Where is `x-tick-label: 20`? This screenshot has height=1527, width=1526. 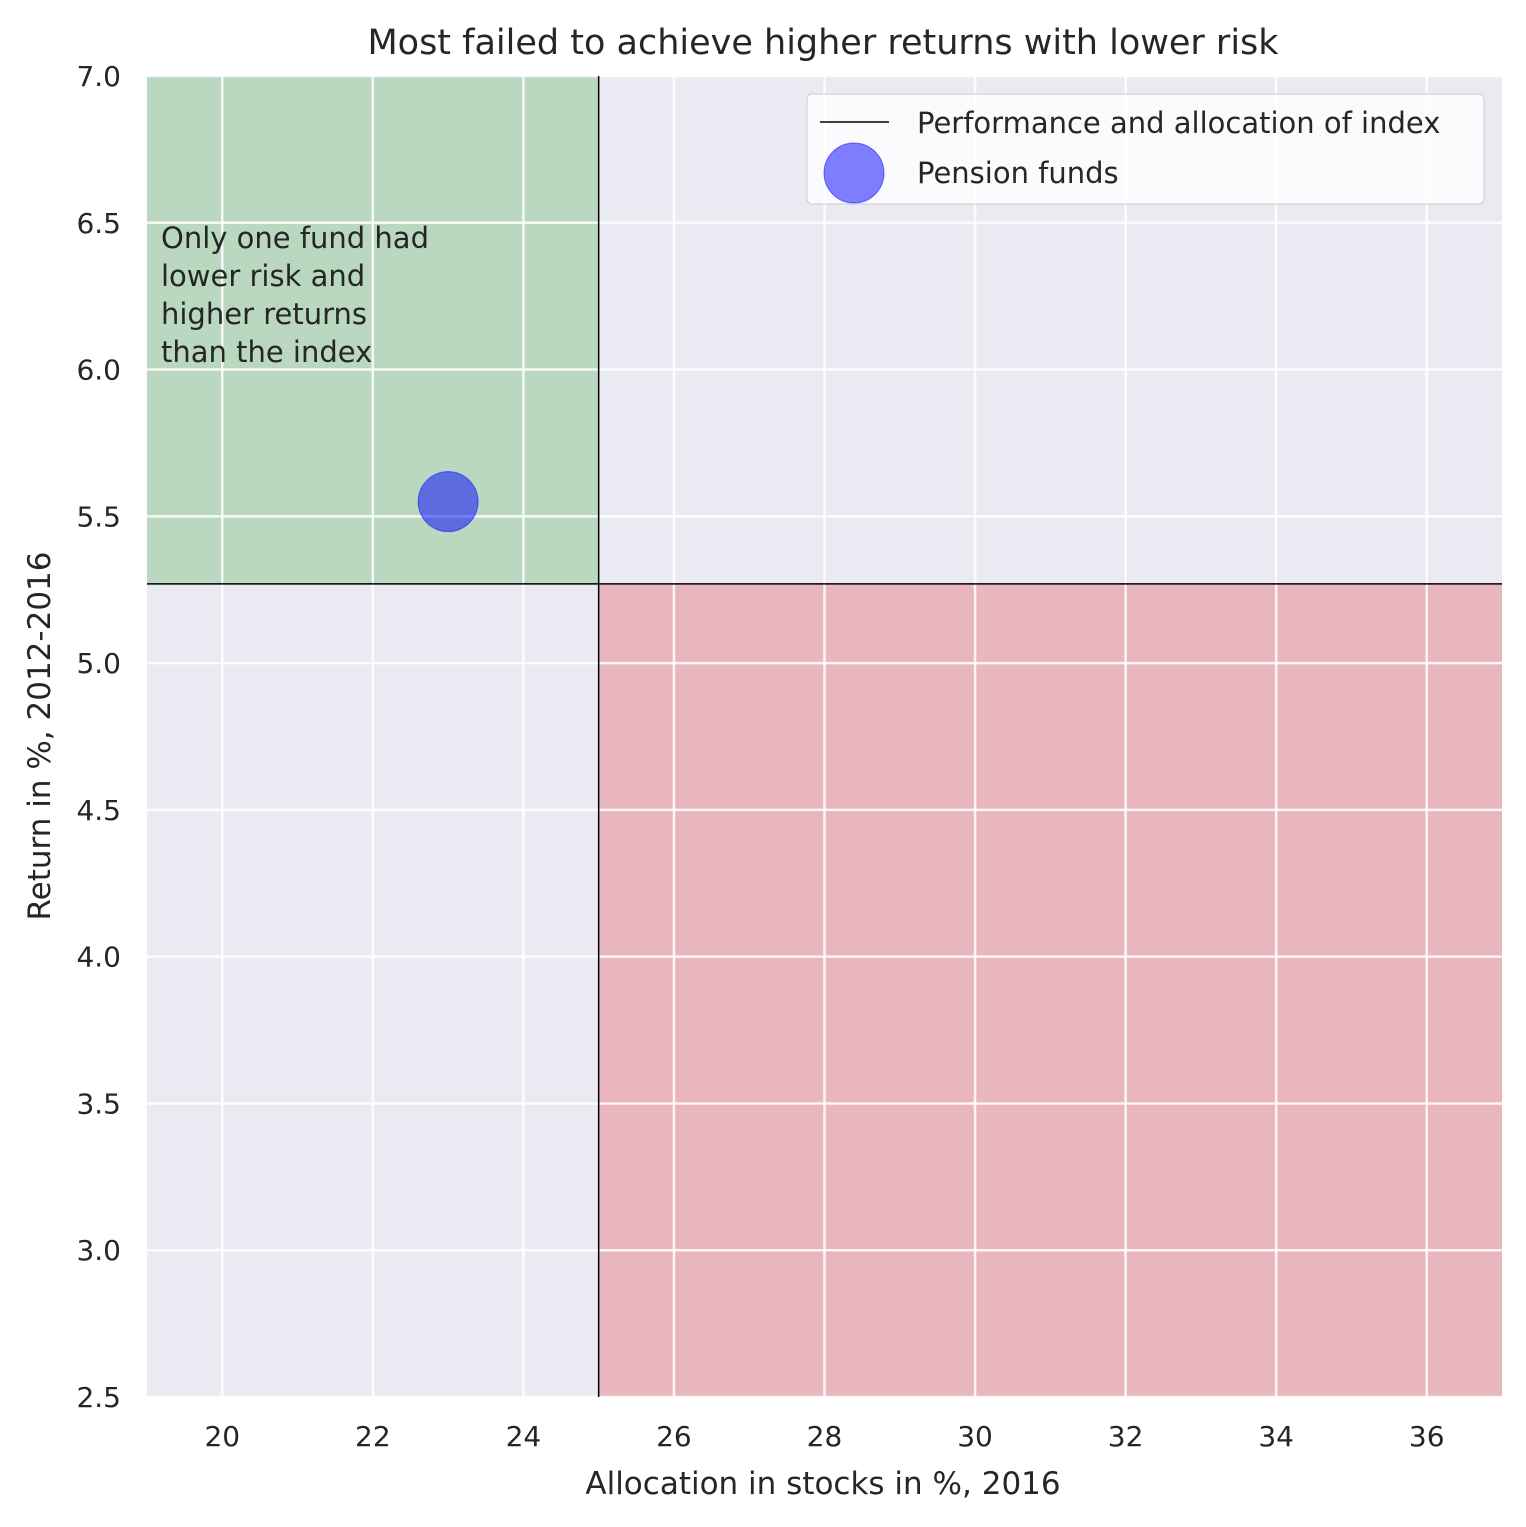 x-tick-label: 20 is located at coordinates (222, 1436).